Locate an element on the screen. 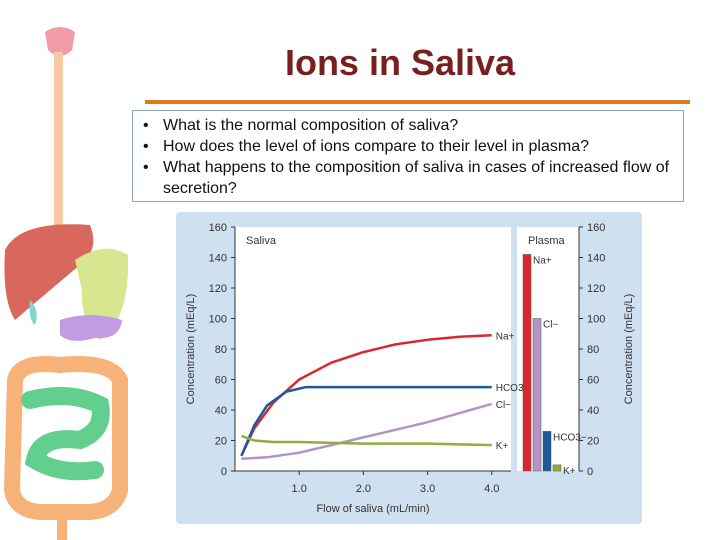 This screenshot has width=720, height=540. slide-title: Ions in Saliva is located at coordinates (400, 62).